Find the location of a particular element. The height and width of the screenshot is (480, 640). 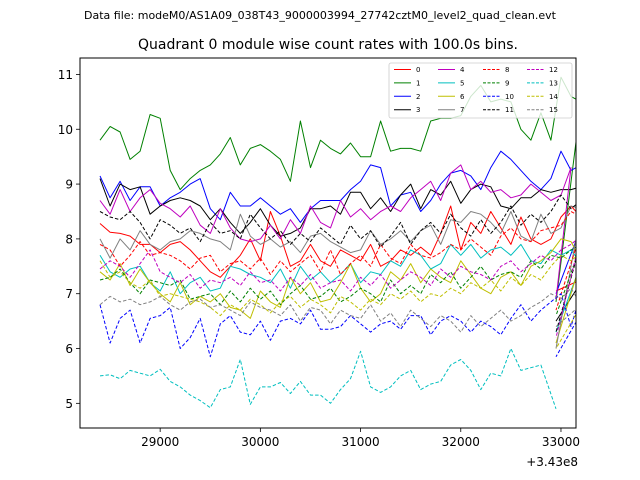

y-tick-label: 7 is located at coordinates (69, 294).